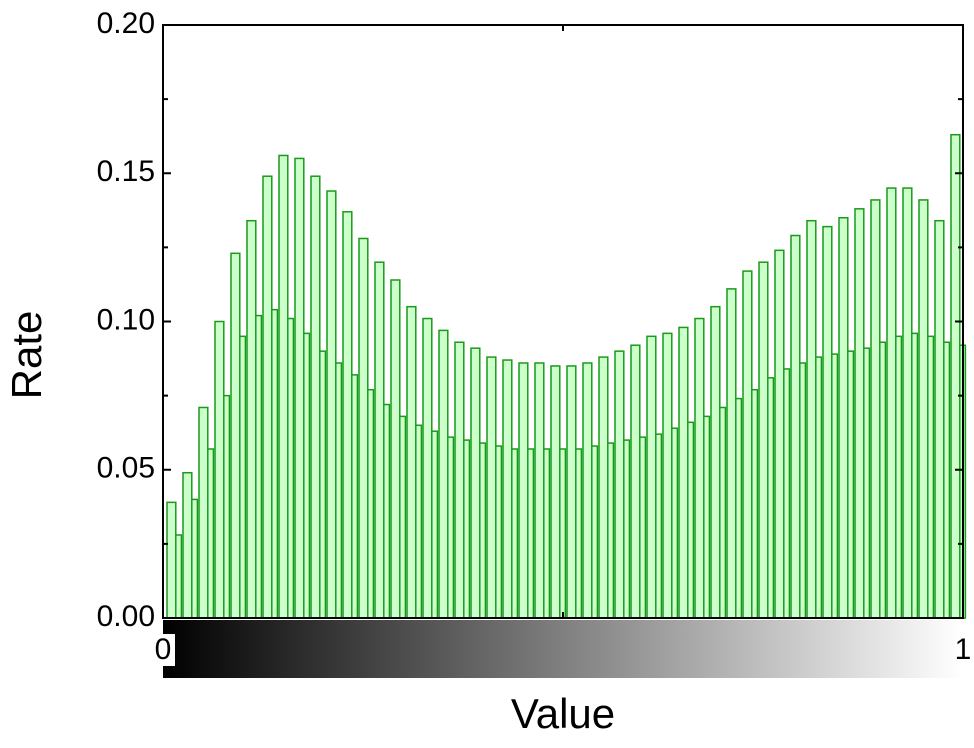 The width and height of the screenshot is (974, 748). Describe the element at coordinates (126, 319) in the screenshot. I see `y-tick-label: 0.10` at that location.